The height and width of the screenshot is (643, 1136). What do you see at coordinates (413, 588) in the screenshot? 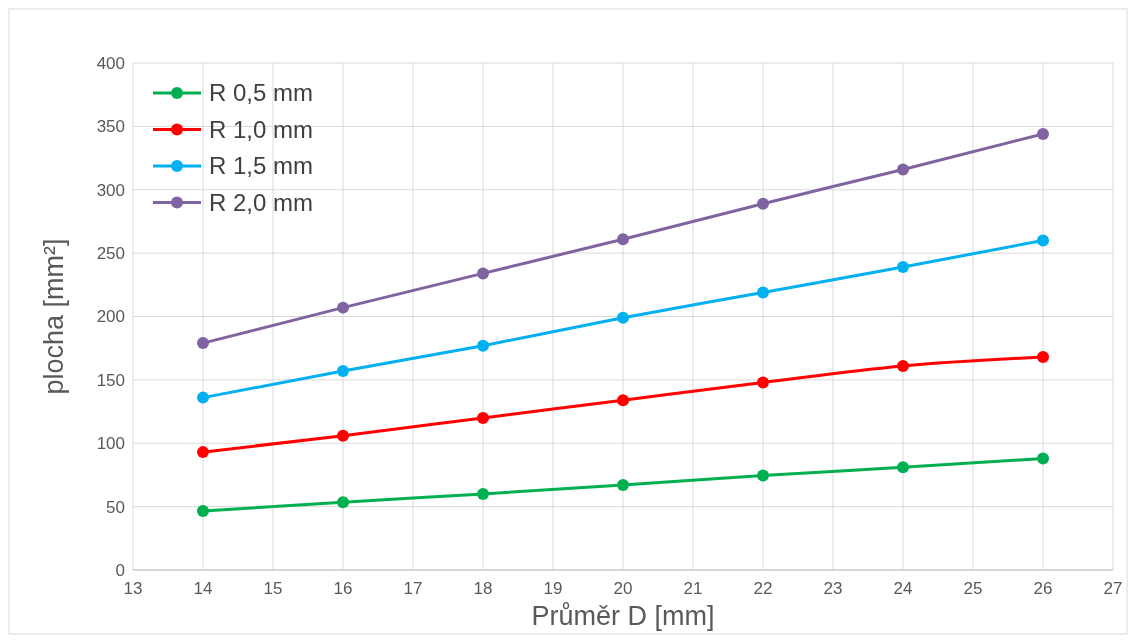
I see `x-tick-label: 17` at bounding box center [413, 588].